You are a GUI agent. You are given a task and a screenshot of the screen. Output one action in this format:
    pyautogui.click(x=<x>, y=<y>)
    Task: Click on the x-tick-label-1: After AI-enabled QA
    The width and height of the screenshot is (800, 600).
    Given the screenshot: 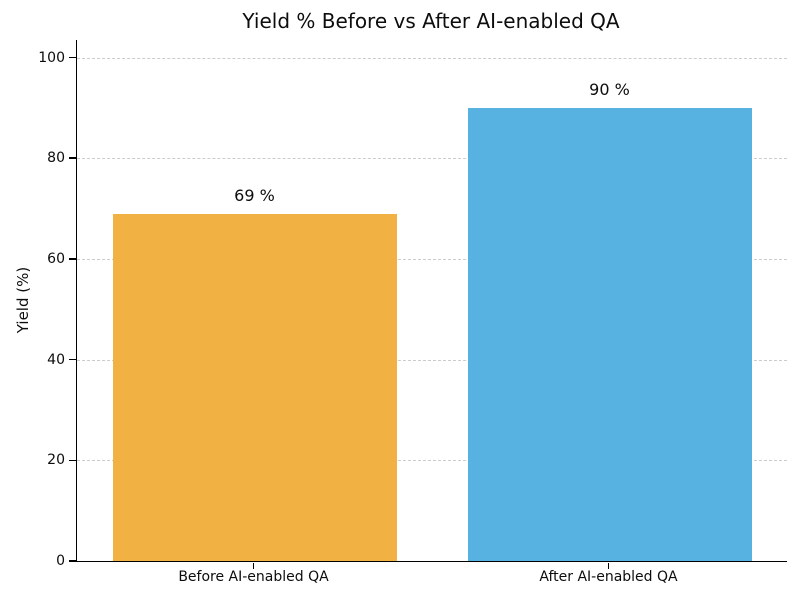 What is the action you would take?
    pyautogui.click(x=608, y=577)
    